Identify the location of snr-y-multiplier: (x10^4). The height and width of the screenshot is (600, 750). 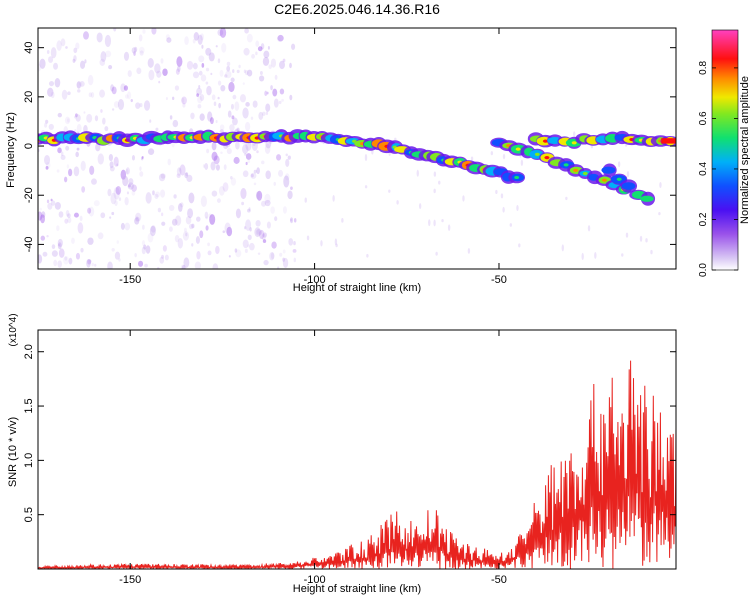
(13, 329).